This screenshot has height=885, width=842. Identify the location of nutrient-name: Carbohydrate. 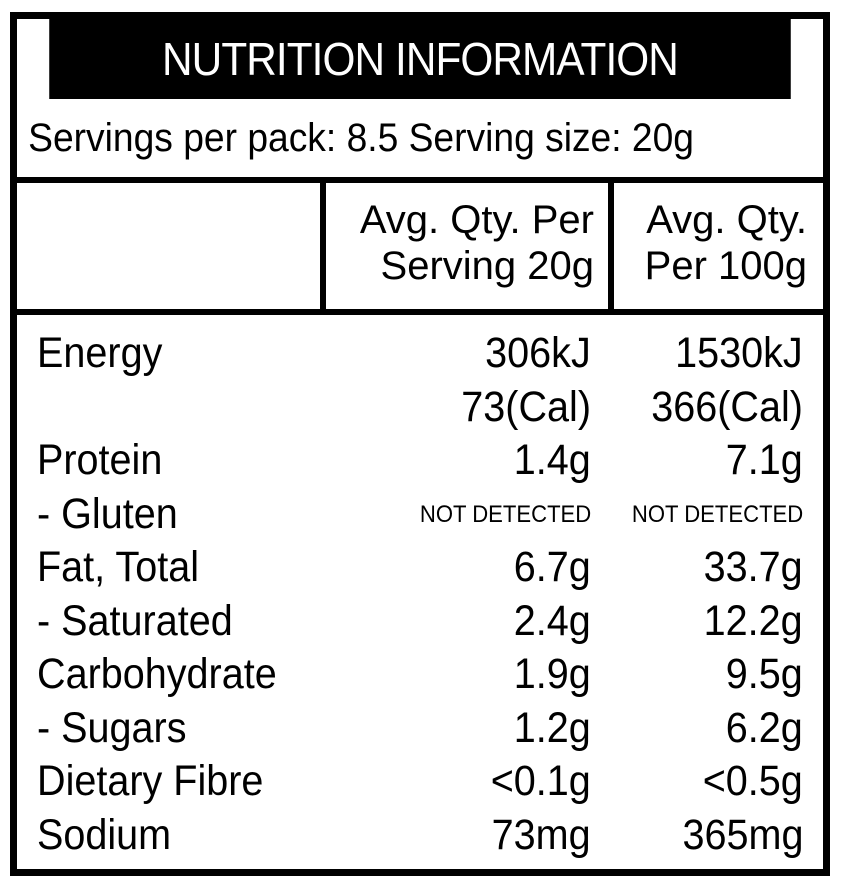
(157, 674).